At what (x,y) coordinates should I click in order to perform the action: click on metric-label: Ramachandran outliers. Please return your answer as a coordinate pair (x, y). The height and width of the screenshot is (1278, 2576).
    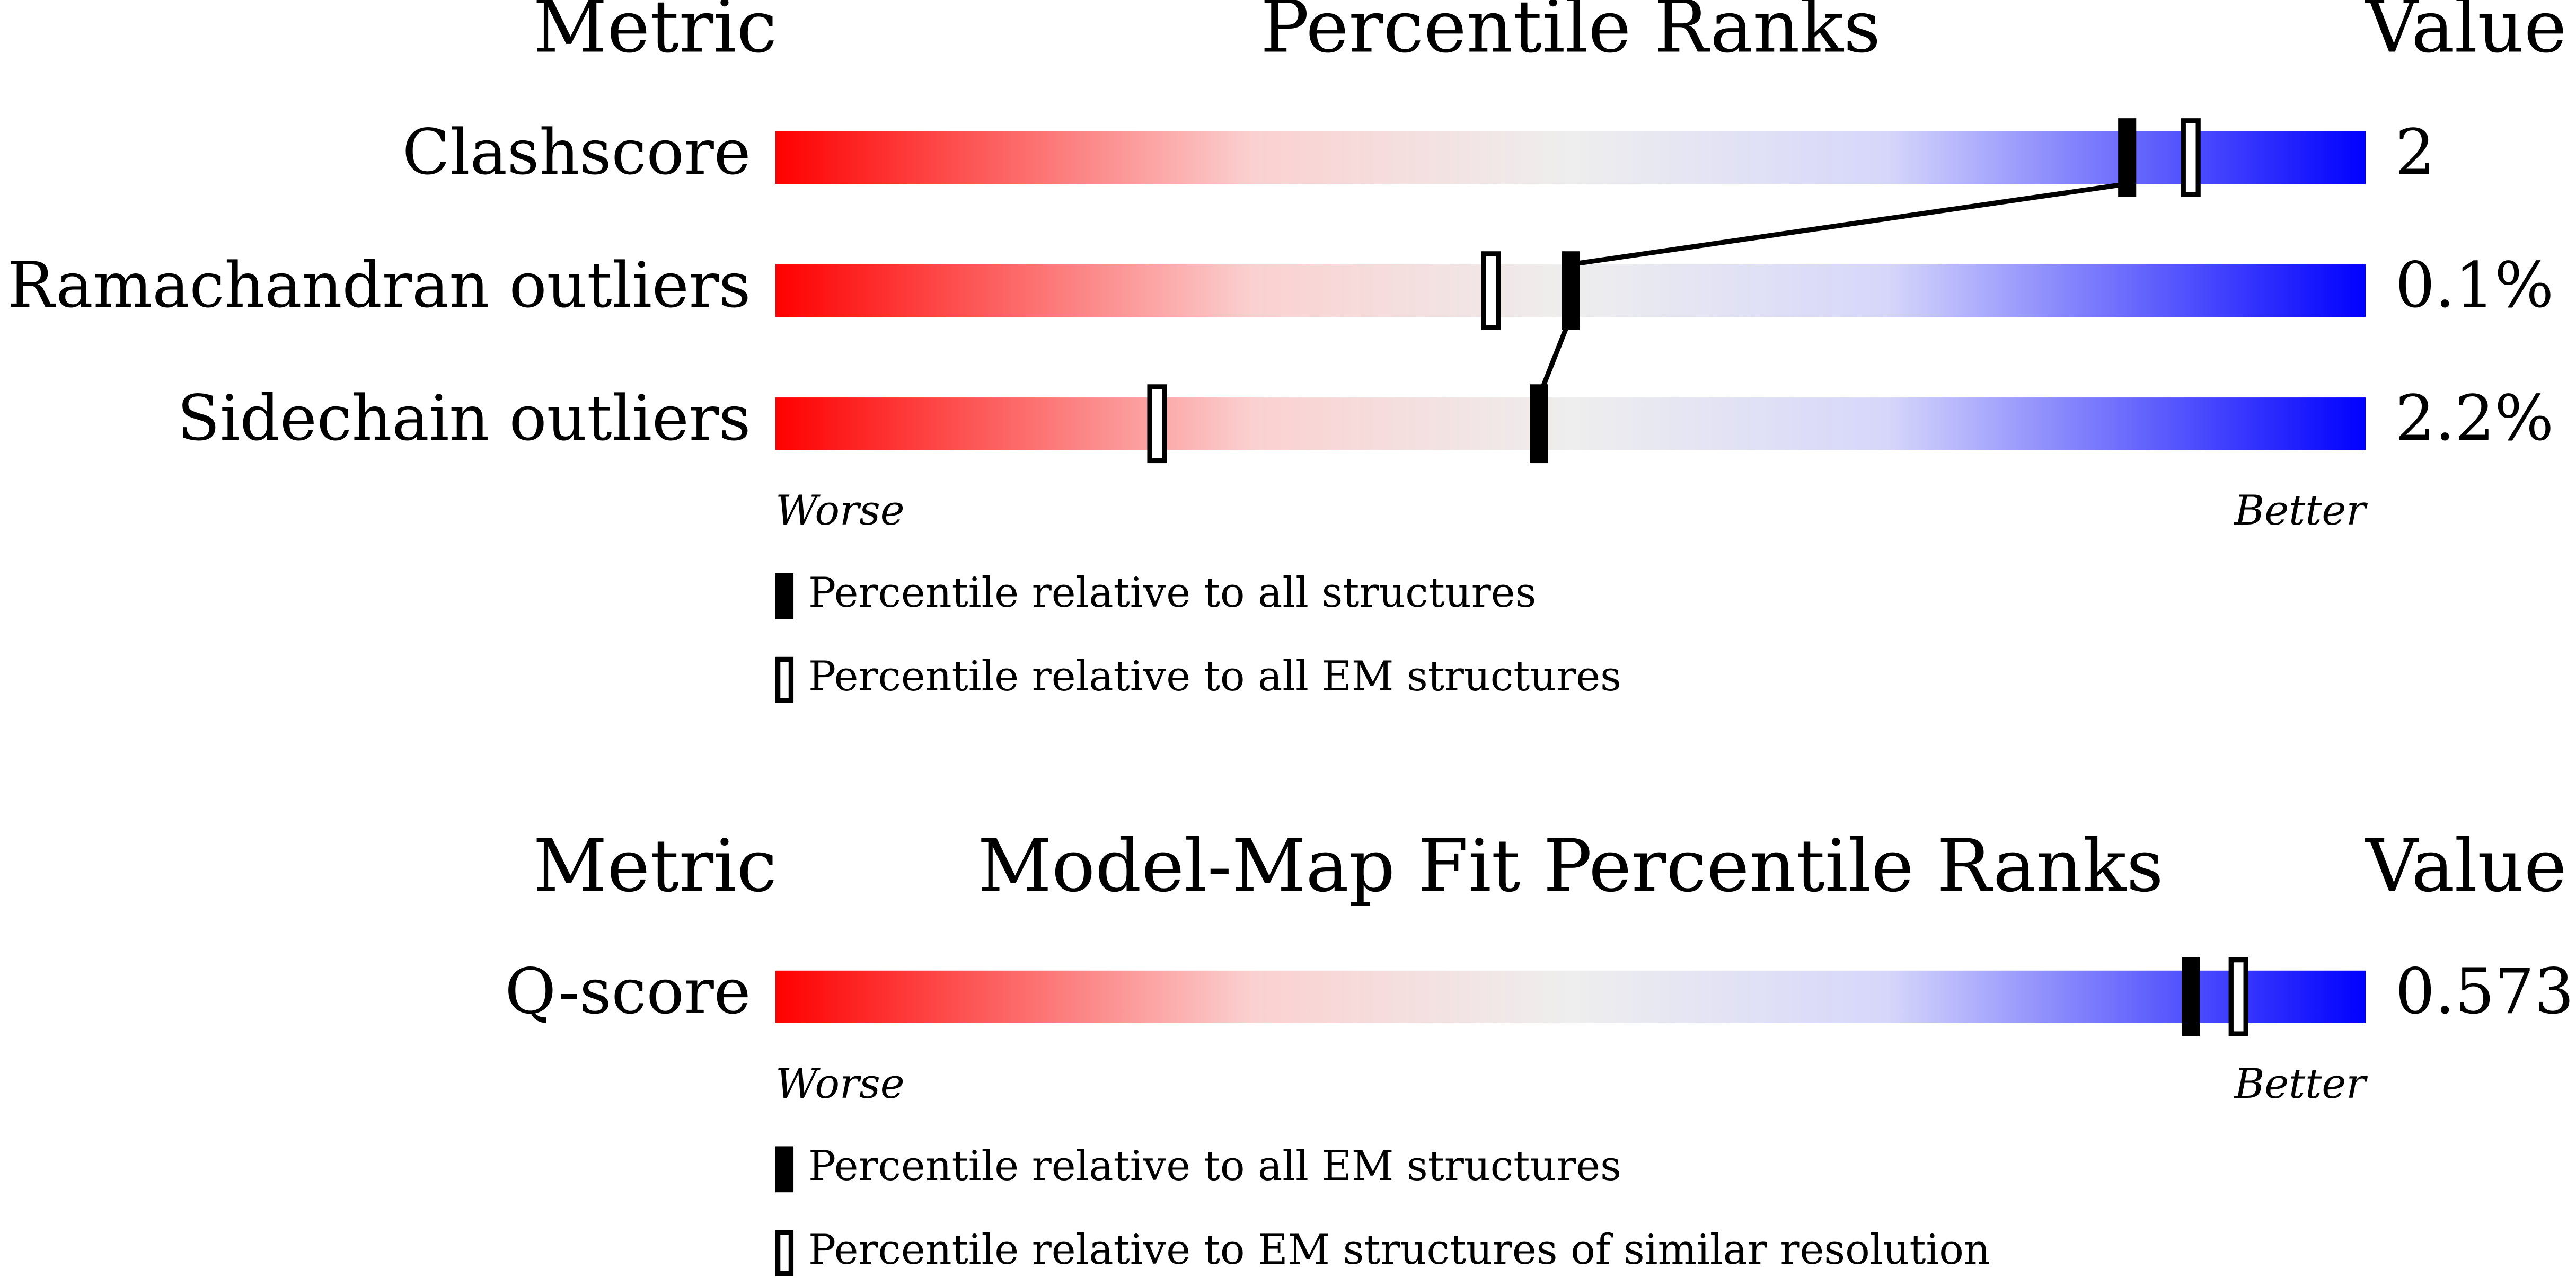
    Looking at the image, I should click on (379, 285).